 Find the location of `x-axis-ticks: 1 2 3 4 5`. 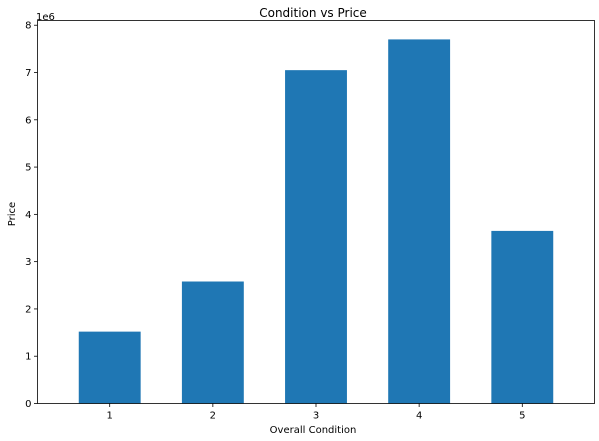

x-axis-ticks: 1 2 3 4 5 is located at coordinates (316, 412).